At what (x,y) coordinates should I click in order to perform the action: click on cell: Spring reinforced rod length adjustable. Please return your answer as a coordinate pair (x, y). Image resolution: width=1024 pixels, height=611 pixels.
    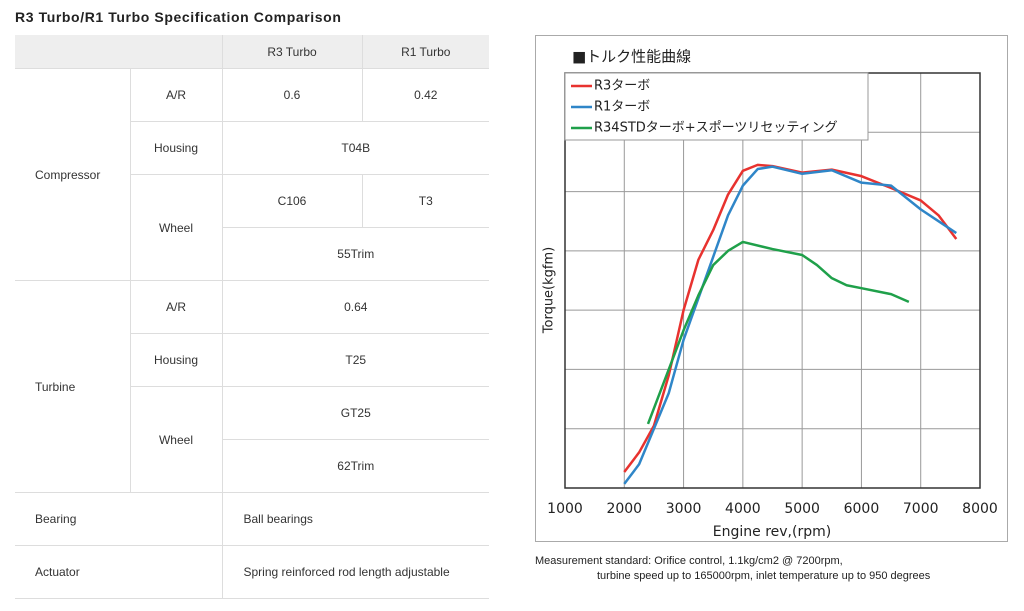
    Looking at the image, I should click on (355, 572).